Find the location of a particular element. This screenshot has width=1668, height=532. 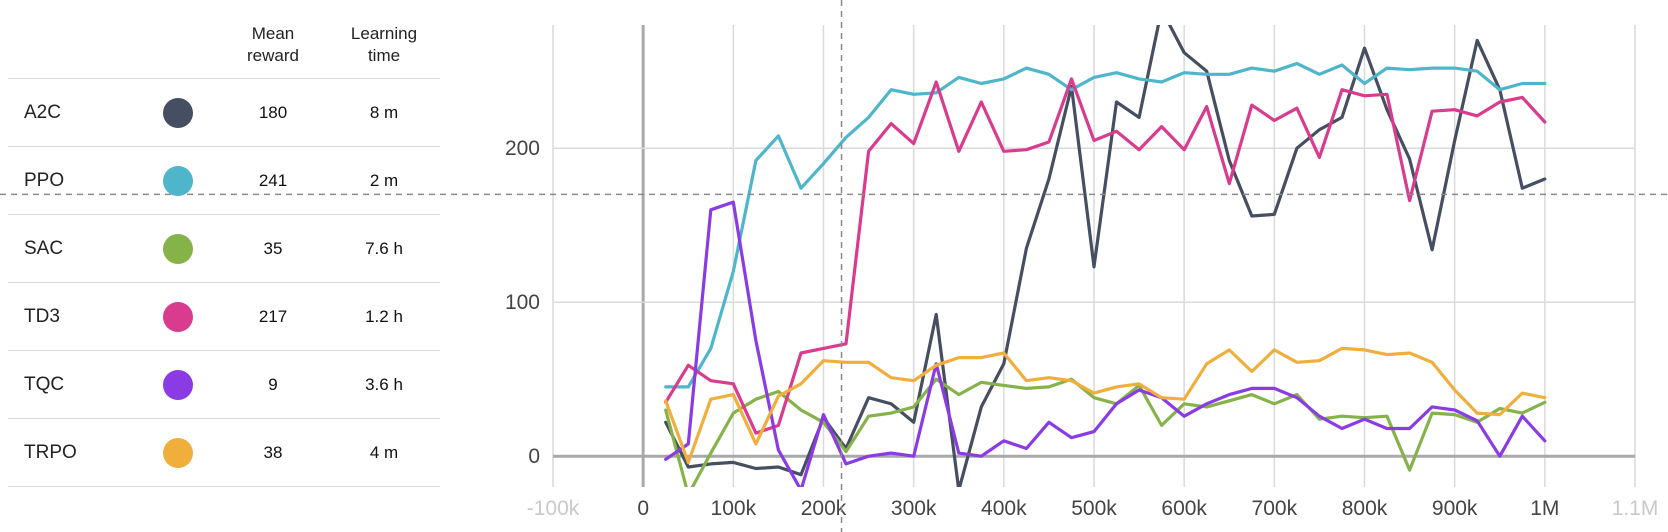

mean-reward-value: 9 is located at coordinates (273, 384).